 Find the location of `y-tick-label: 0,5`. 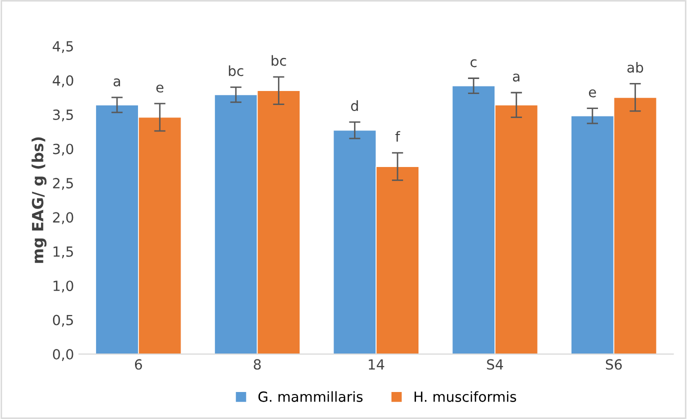

y-tick-label: 0,5 is located at coordinates (62, 320).